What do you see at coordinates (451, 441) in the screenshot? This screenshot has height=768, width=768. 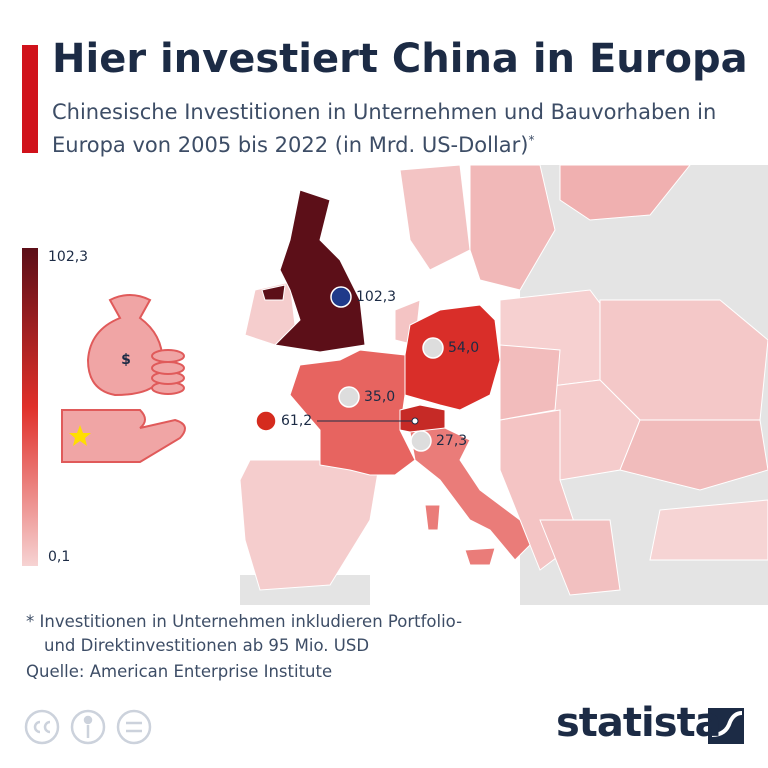 I see `region-label: 27,3` at bounding box center [451, 441].